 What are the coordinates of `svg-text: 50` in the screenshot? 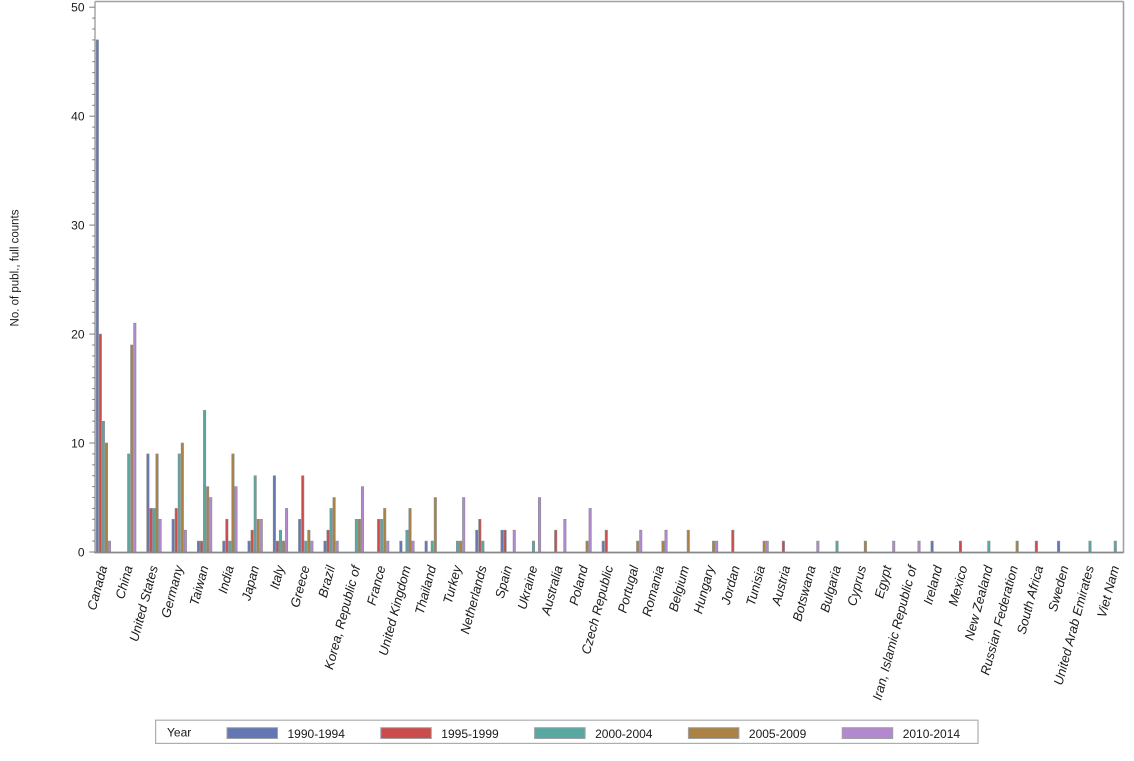 It's located at (78, 8).